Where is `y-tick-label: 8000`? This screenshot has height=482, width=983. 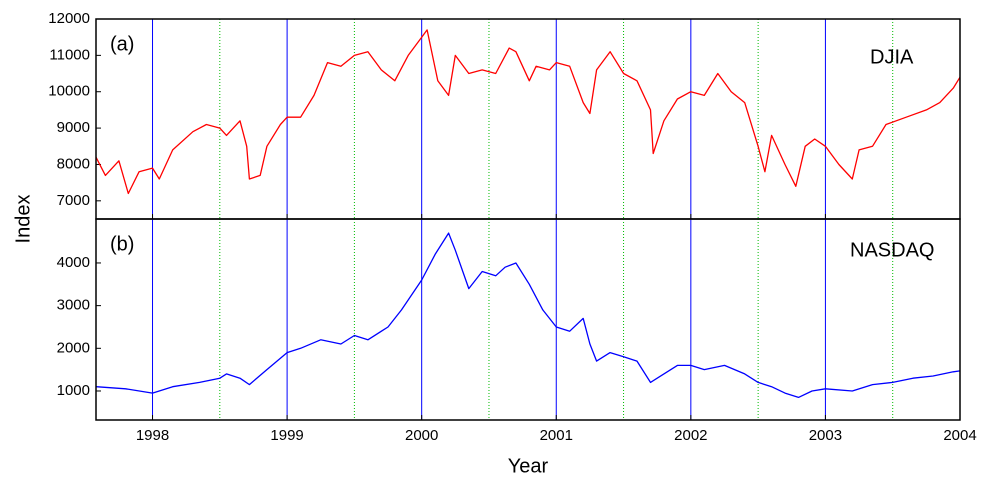
y-tick-label: 8000 is located at coordinates (73, 163).